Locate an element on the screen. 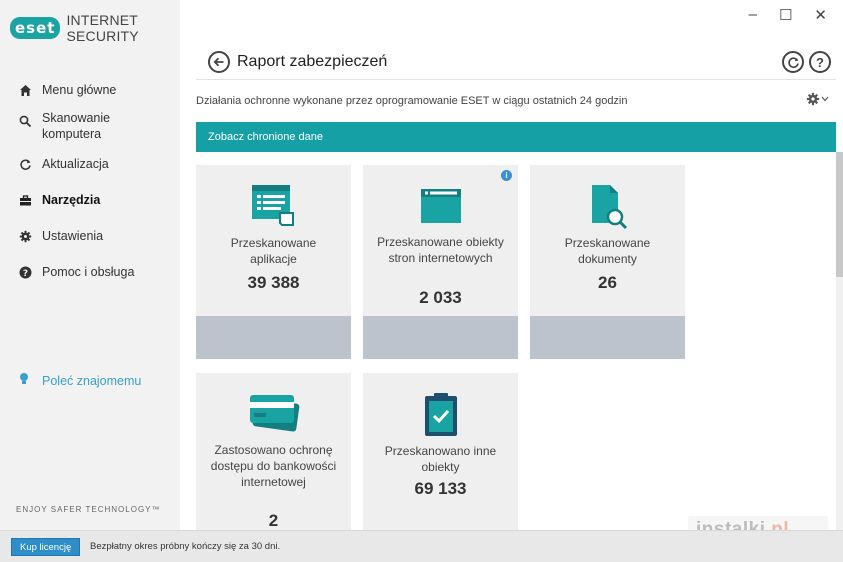 The image size is (843, 562). buy-license-button: Kup licencję is located at coordinates (46, 547).